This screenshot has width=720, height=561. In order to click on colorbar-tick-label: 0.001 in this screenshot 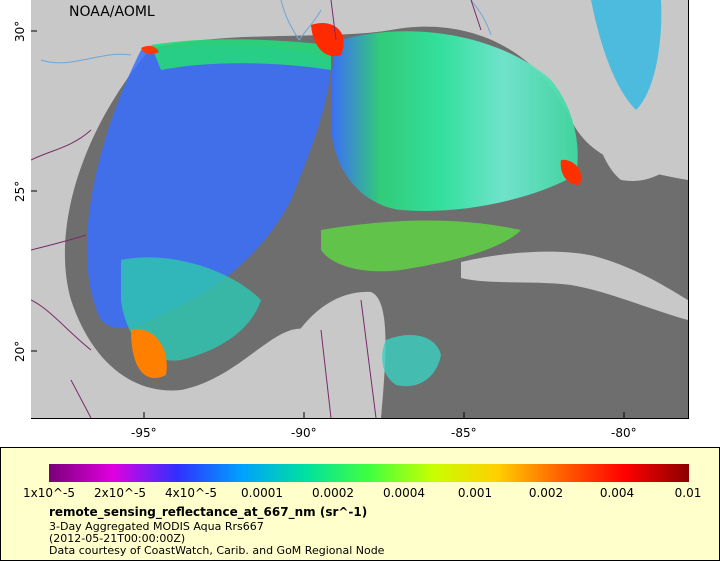, I will do `click(475, 493)`.